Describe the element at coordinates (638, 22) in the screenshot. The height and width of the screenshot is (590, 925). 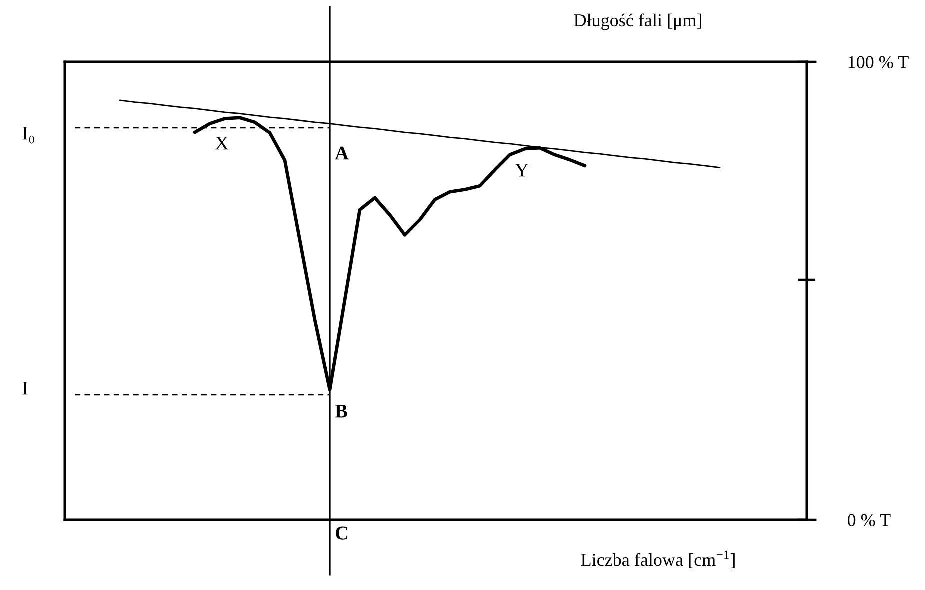
I see `x2-axis-title: Długość fali [μm]` at that location.